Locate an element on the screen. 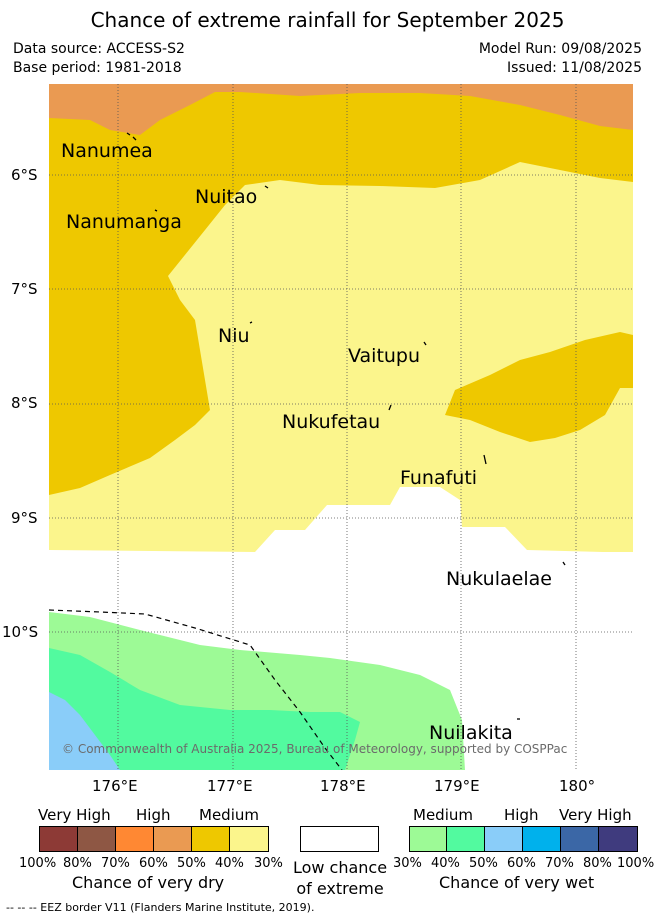  meta-right: Model Run: 09/08/2025 Issued: 11/08/2025 is located at coordinates (560, 59).